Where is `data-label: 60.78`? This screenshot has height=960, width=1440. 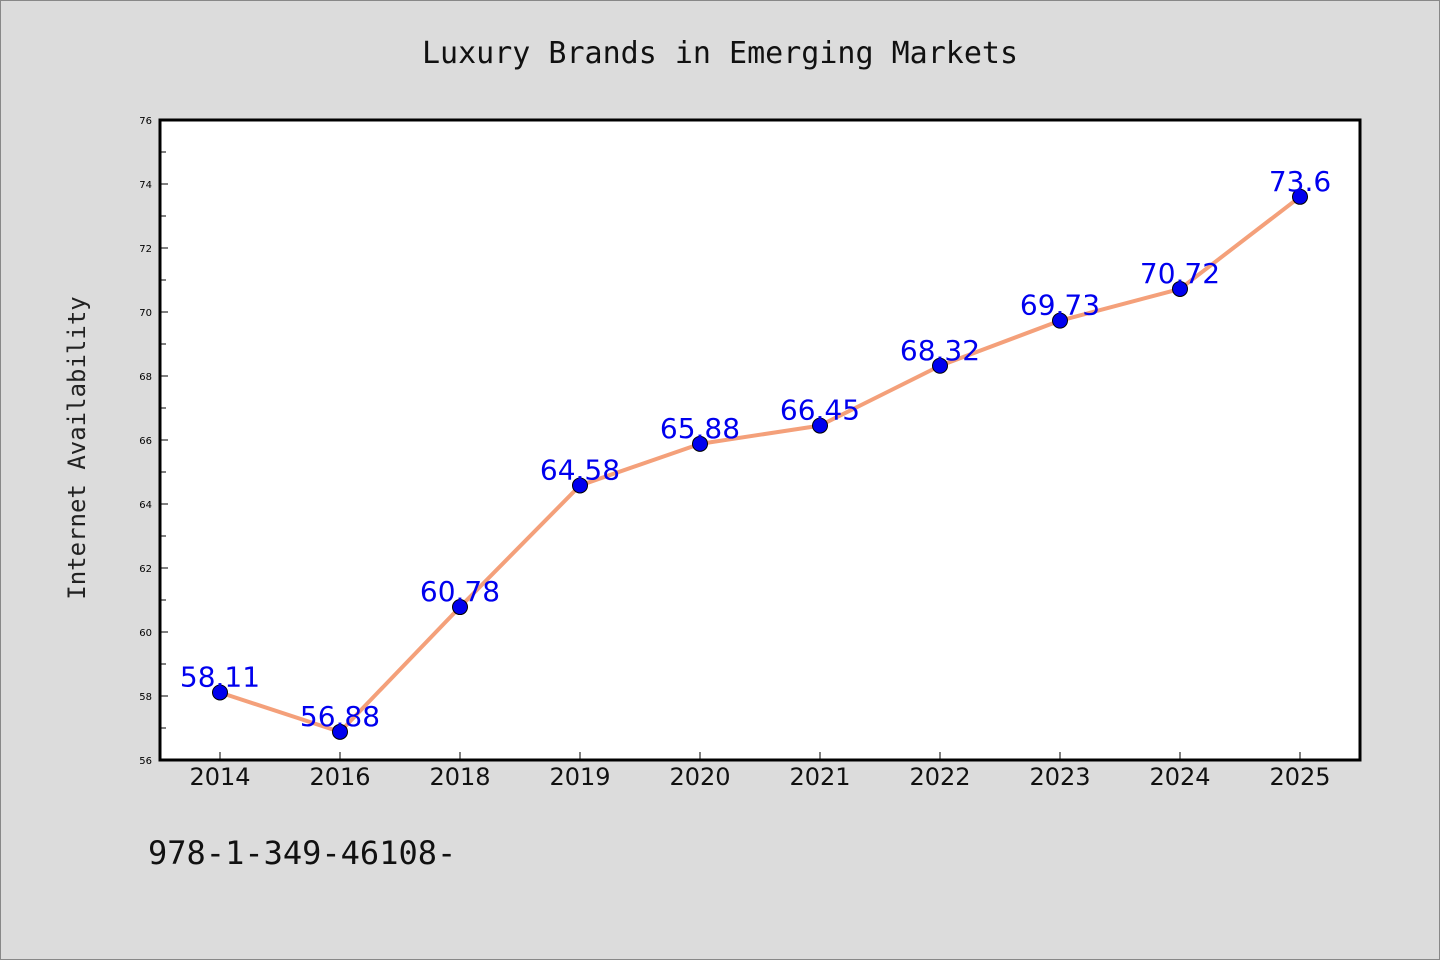
data-label: 60.78 is located at coordinates (460, 591).